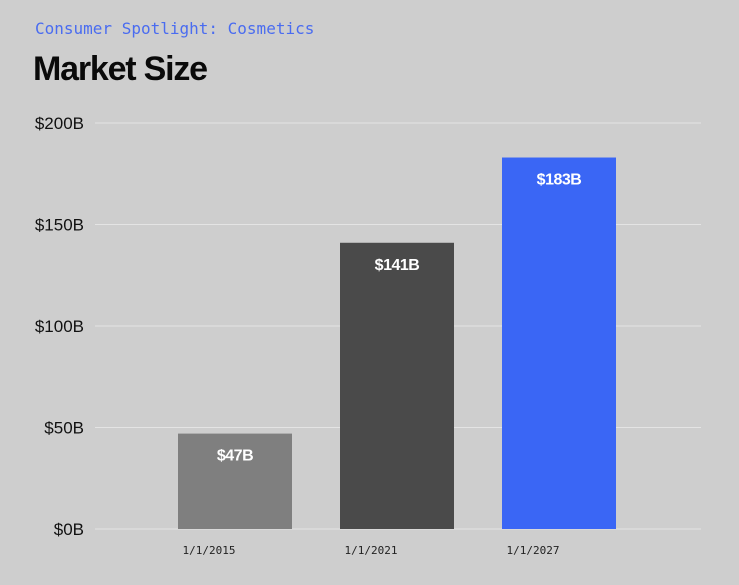 The image size is (739, 585). Describe the element at coordinates (397, 265) in the screenshot. I see `bar-data-label: $141B` at that location.